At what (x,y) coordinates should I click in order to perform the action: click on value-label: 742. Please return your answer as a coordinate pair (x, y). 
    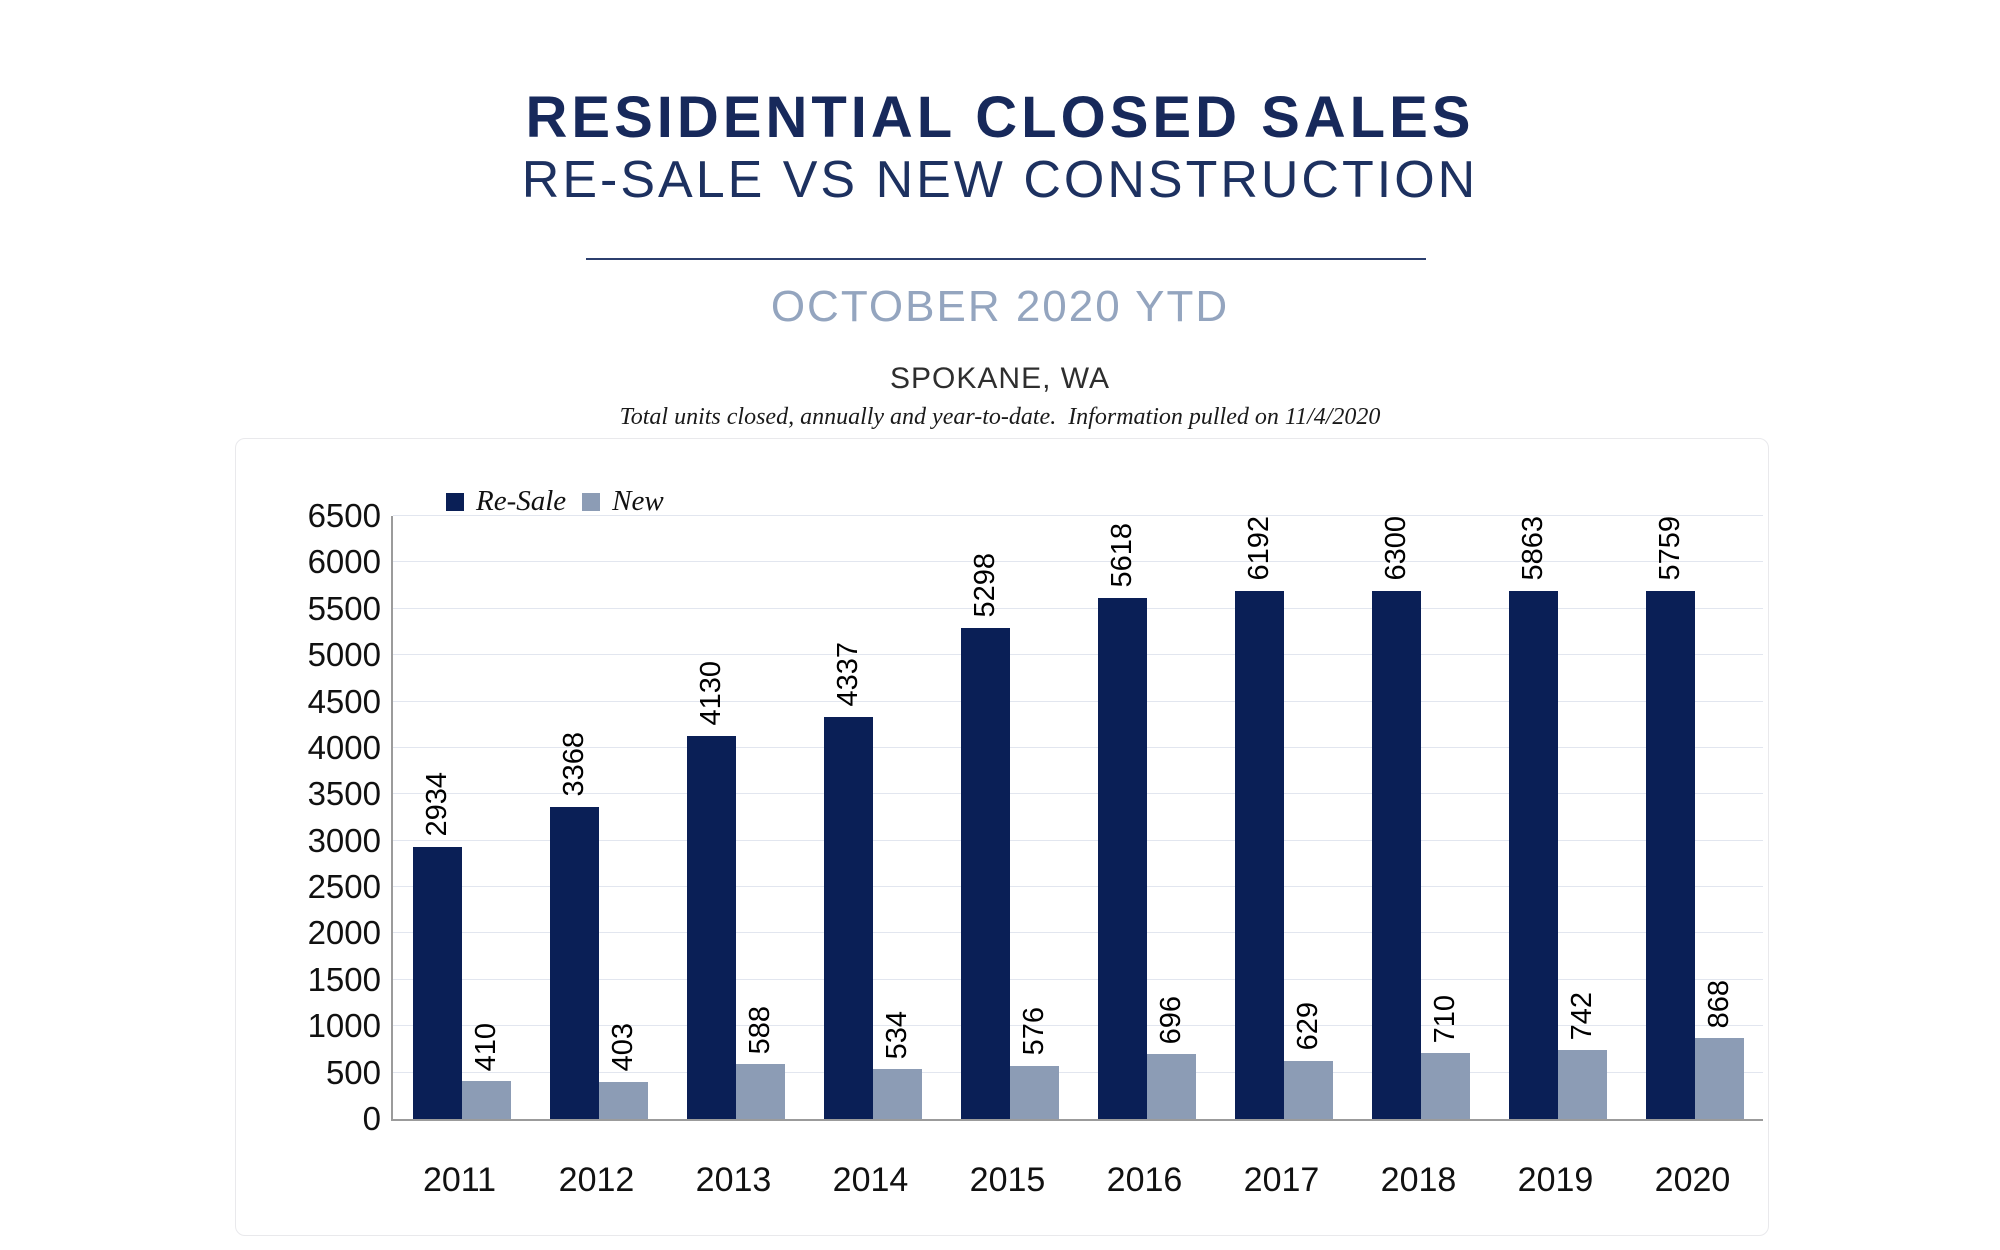
    Looking at the image, I should click on (1581, 1016).